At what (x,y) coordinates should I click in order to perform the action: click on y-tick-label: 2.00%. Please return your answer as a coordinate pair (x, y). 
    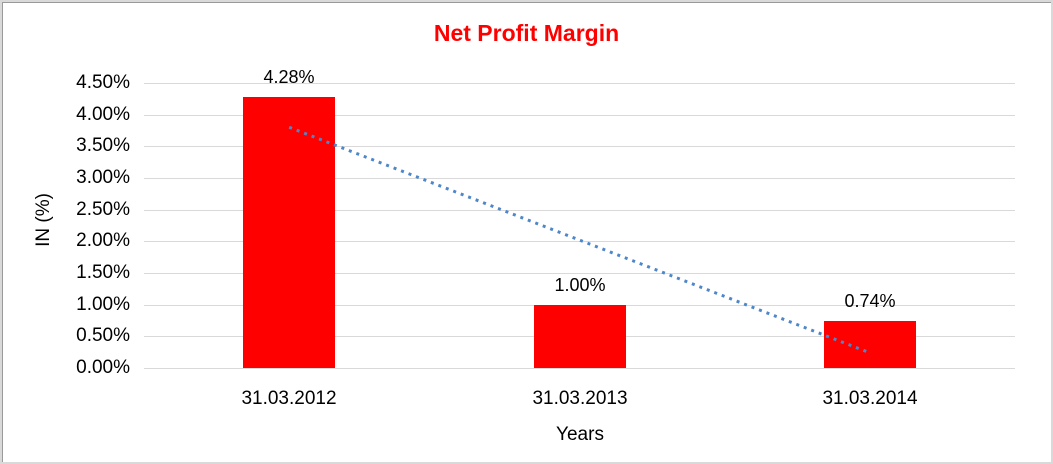
    Looking at the image, I should click on (103, 240).